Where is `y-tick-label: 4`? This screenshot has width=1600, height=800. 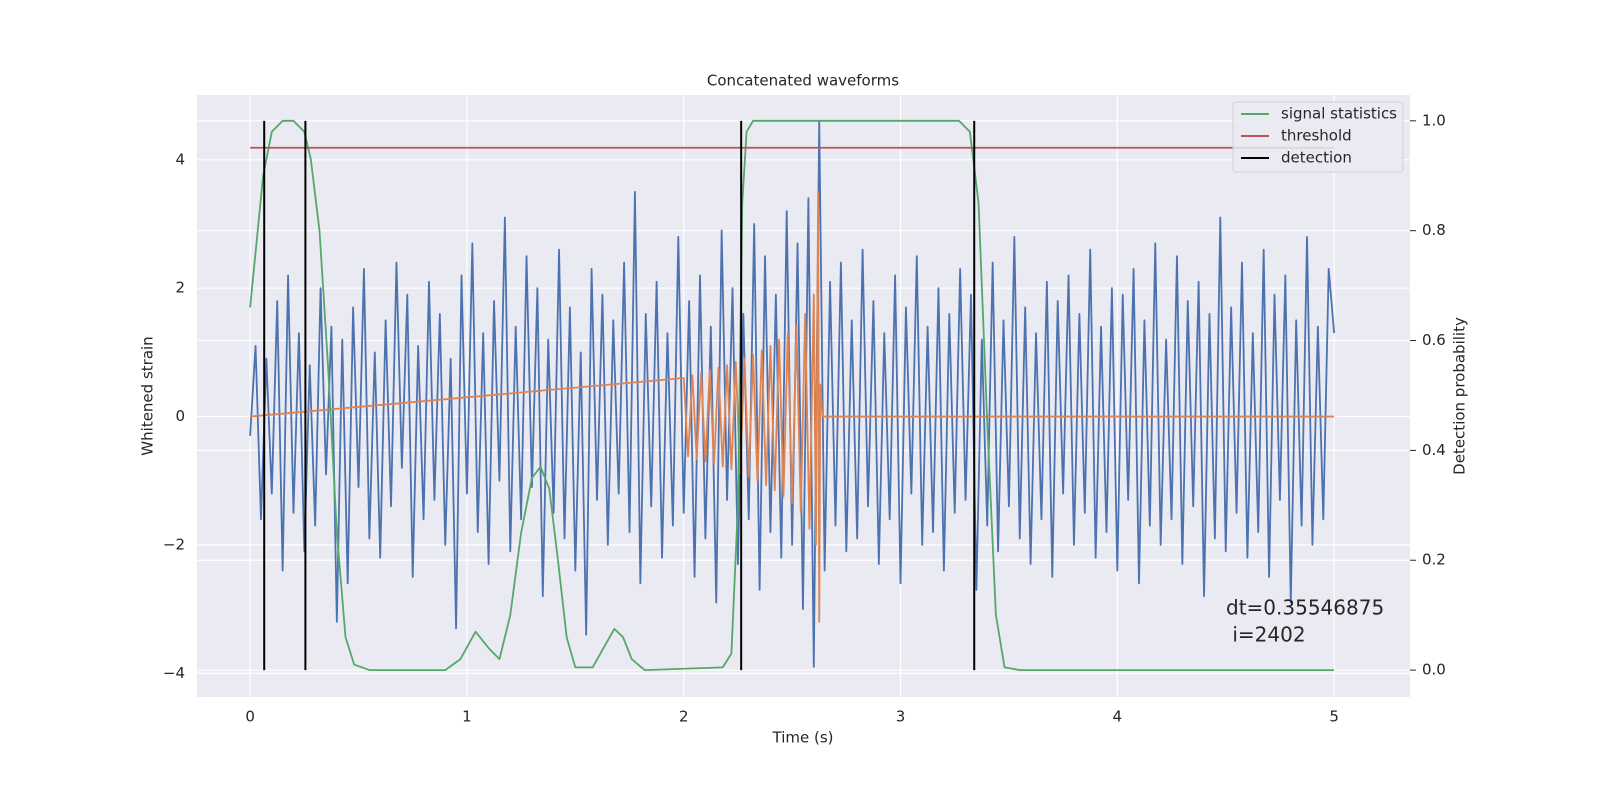 y-tick-label: 4 is located at coordinates (180, 159).